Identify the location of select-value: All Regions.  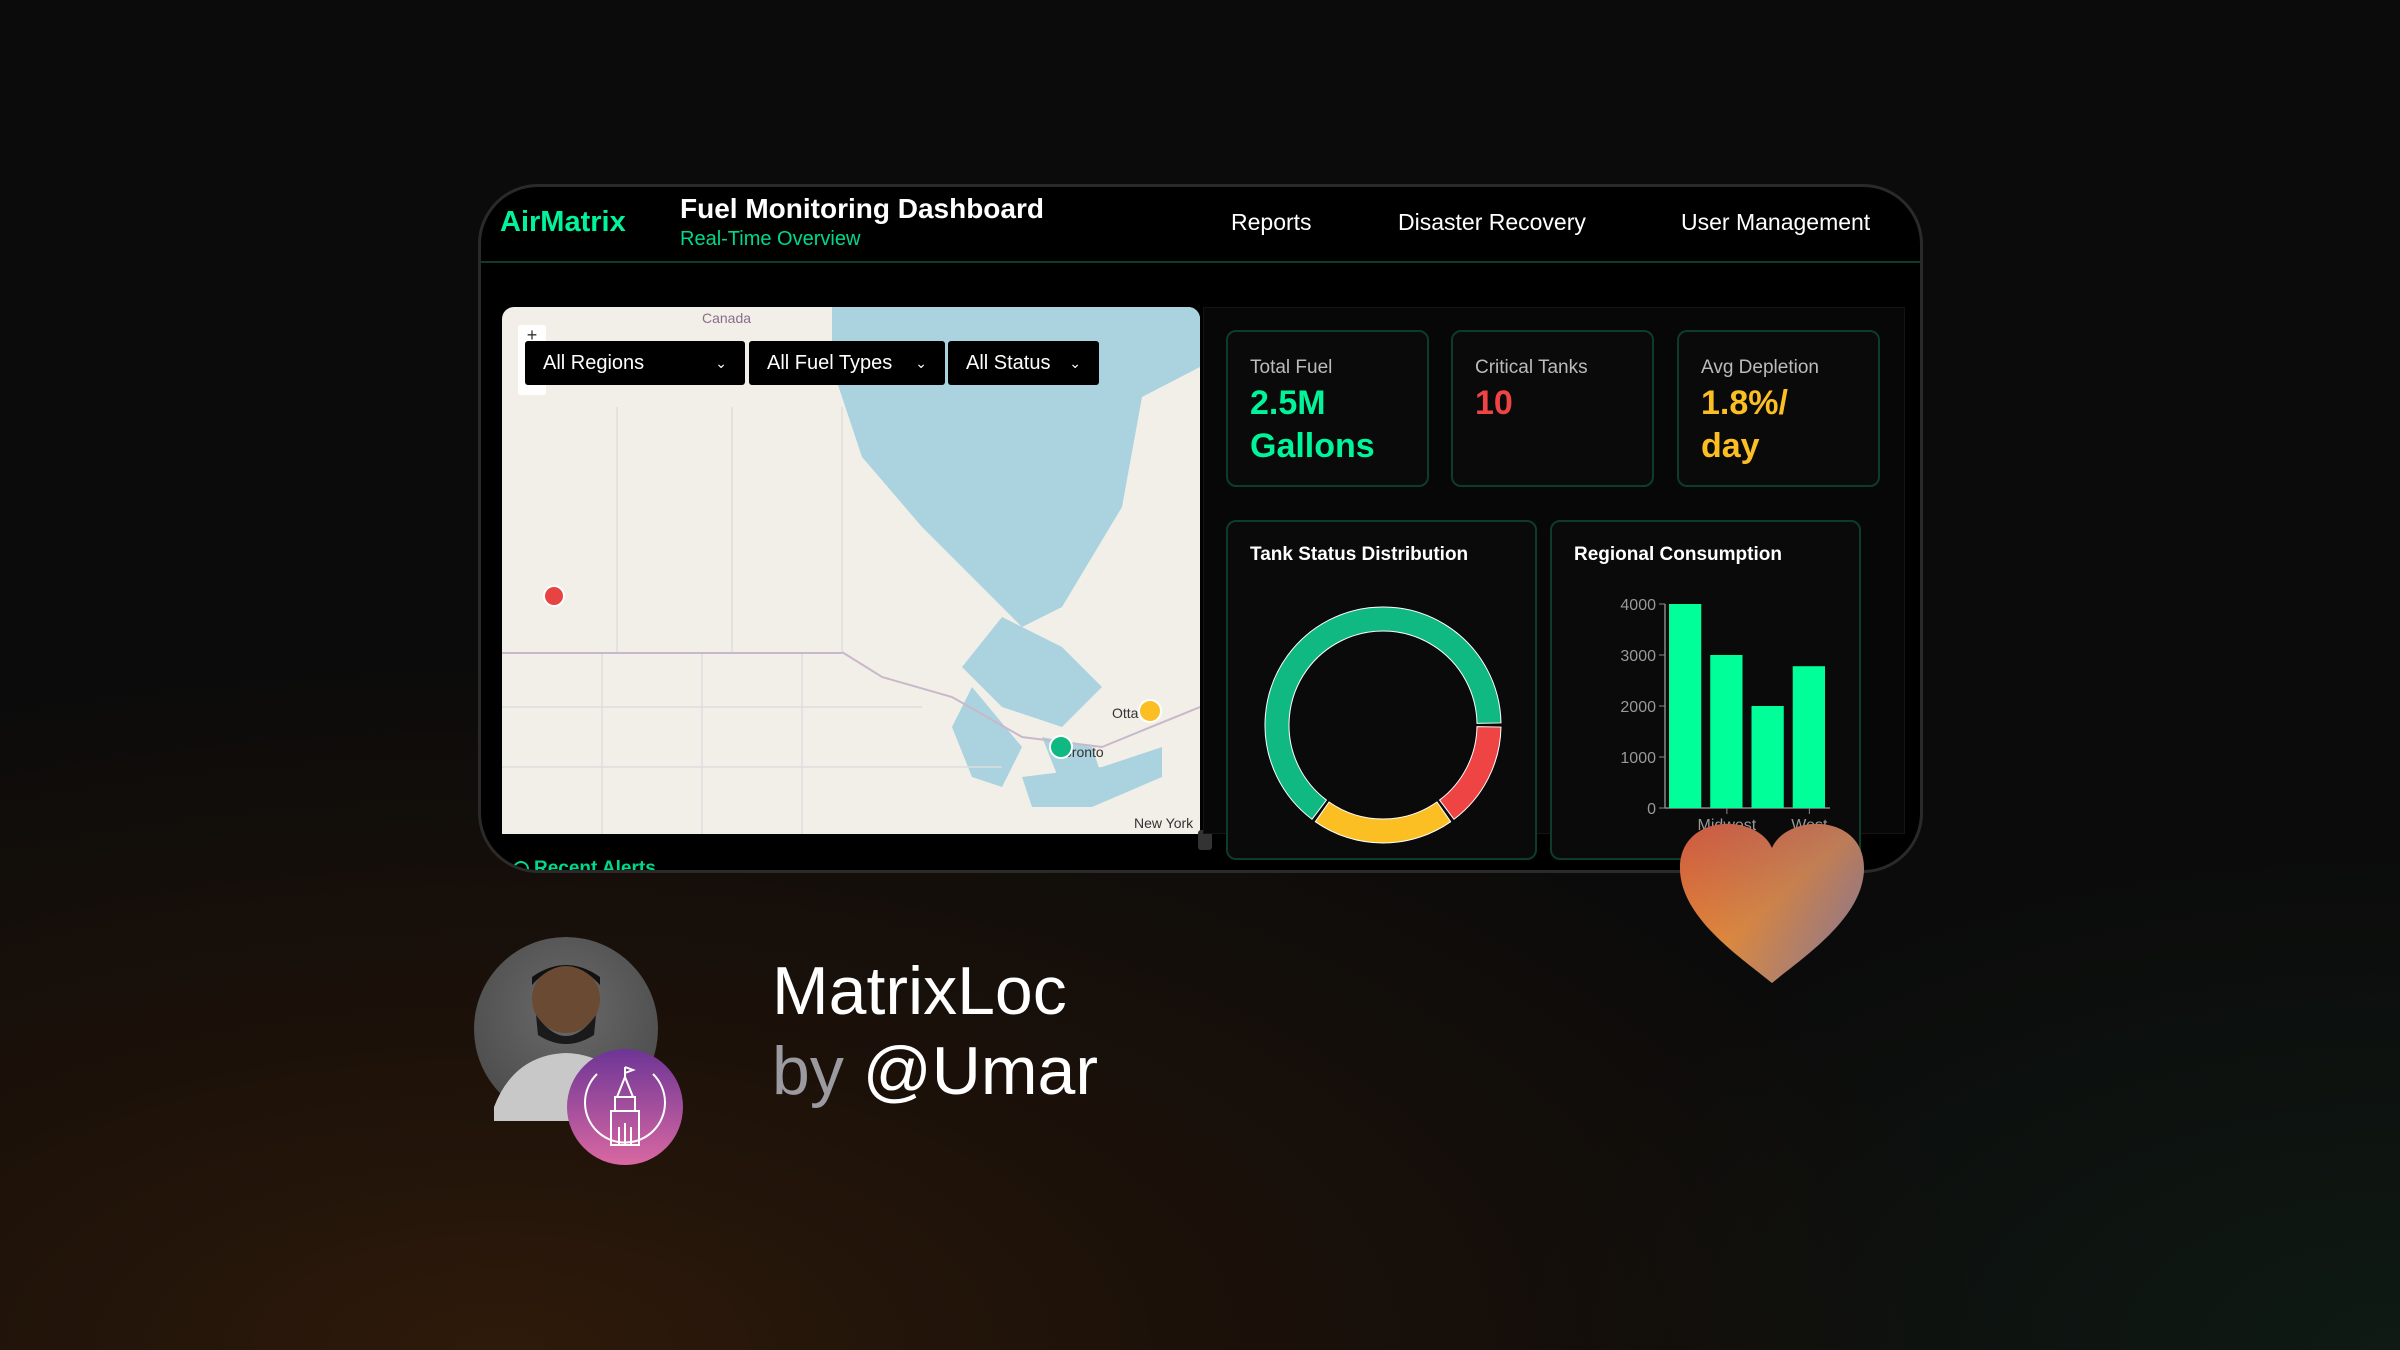
(594, 362).